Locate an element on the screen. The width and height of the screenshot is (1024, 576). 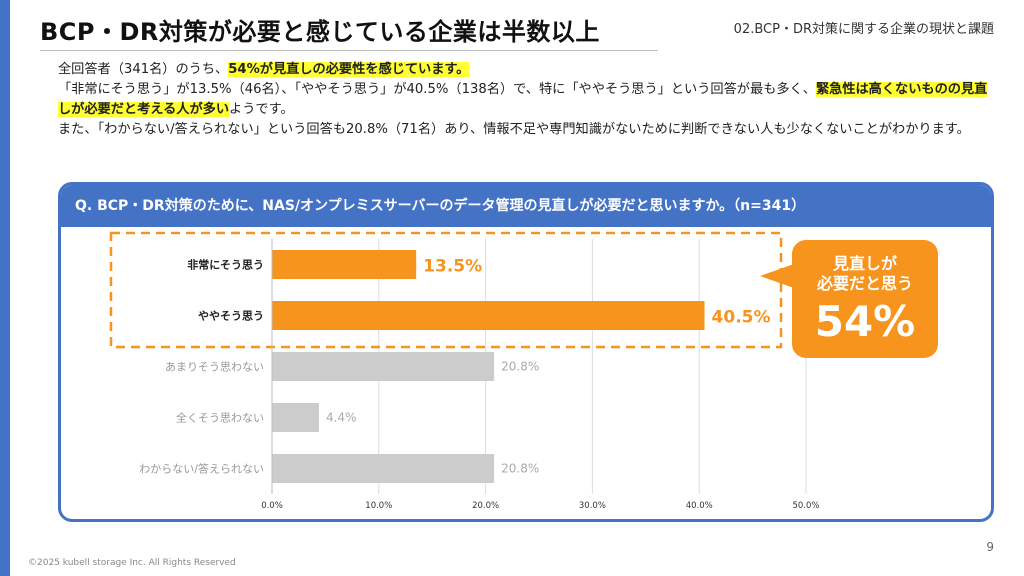
x-tick-label: 40.0% is located at coordinates (699, 506).